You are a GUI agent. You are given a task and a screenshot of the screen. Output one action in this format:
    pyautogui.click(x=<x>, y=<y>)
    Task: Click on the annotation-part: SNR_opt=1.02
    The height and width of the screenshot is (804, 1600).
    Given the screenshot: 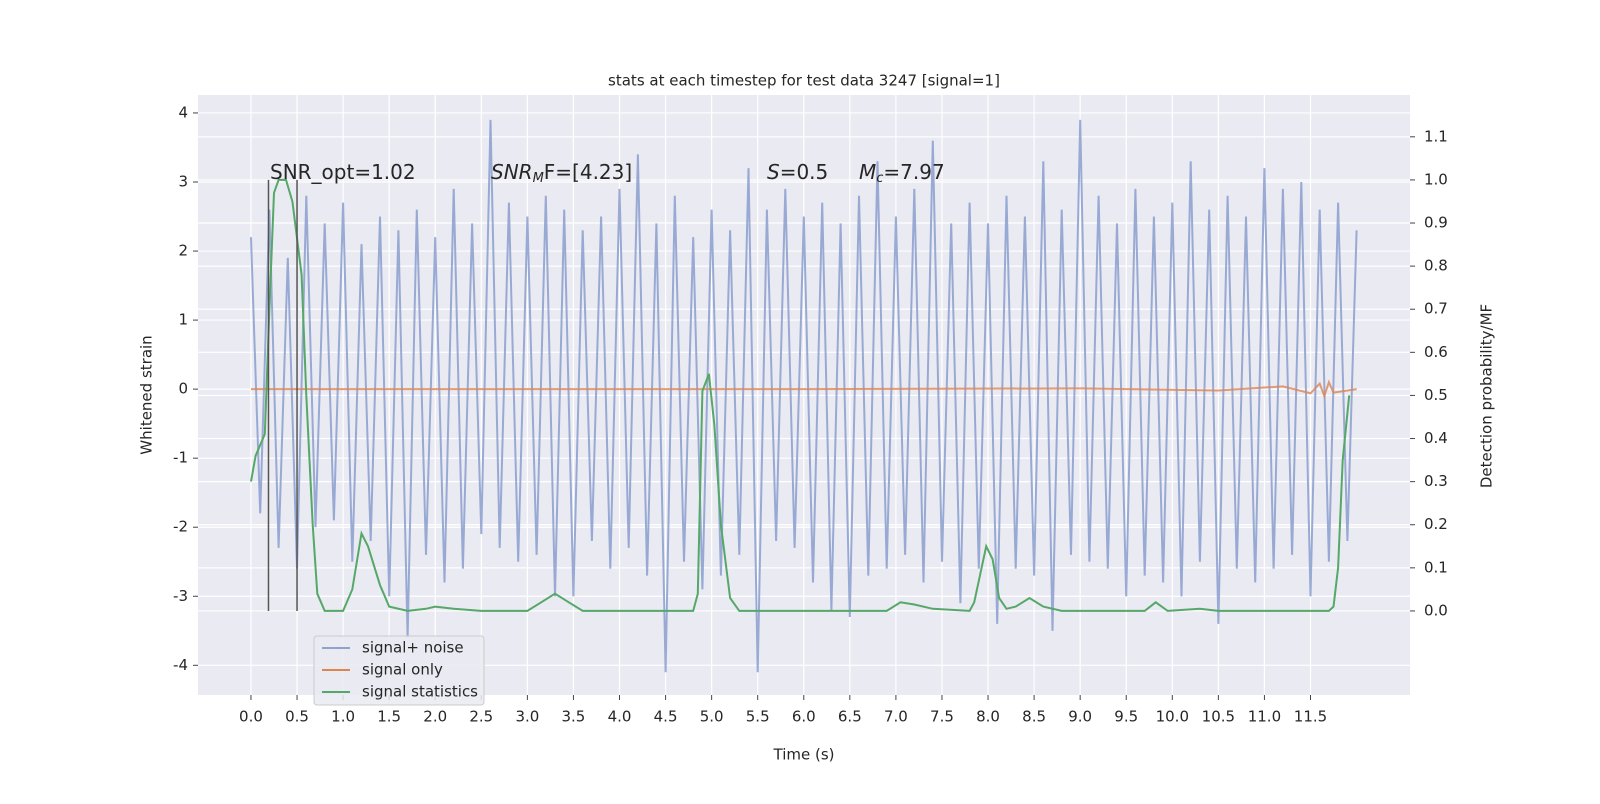 What is the action you would take?
    pyautogui.click(x=343, y=172)
    